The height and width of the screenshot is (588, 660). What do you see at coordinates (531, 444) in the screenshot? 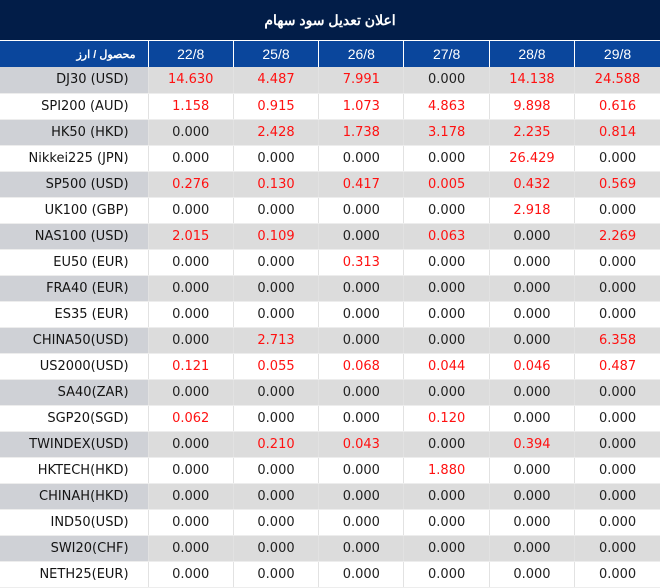
I see `dividend-value-cell: 0.394` at bounding box center [531, 444].